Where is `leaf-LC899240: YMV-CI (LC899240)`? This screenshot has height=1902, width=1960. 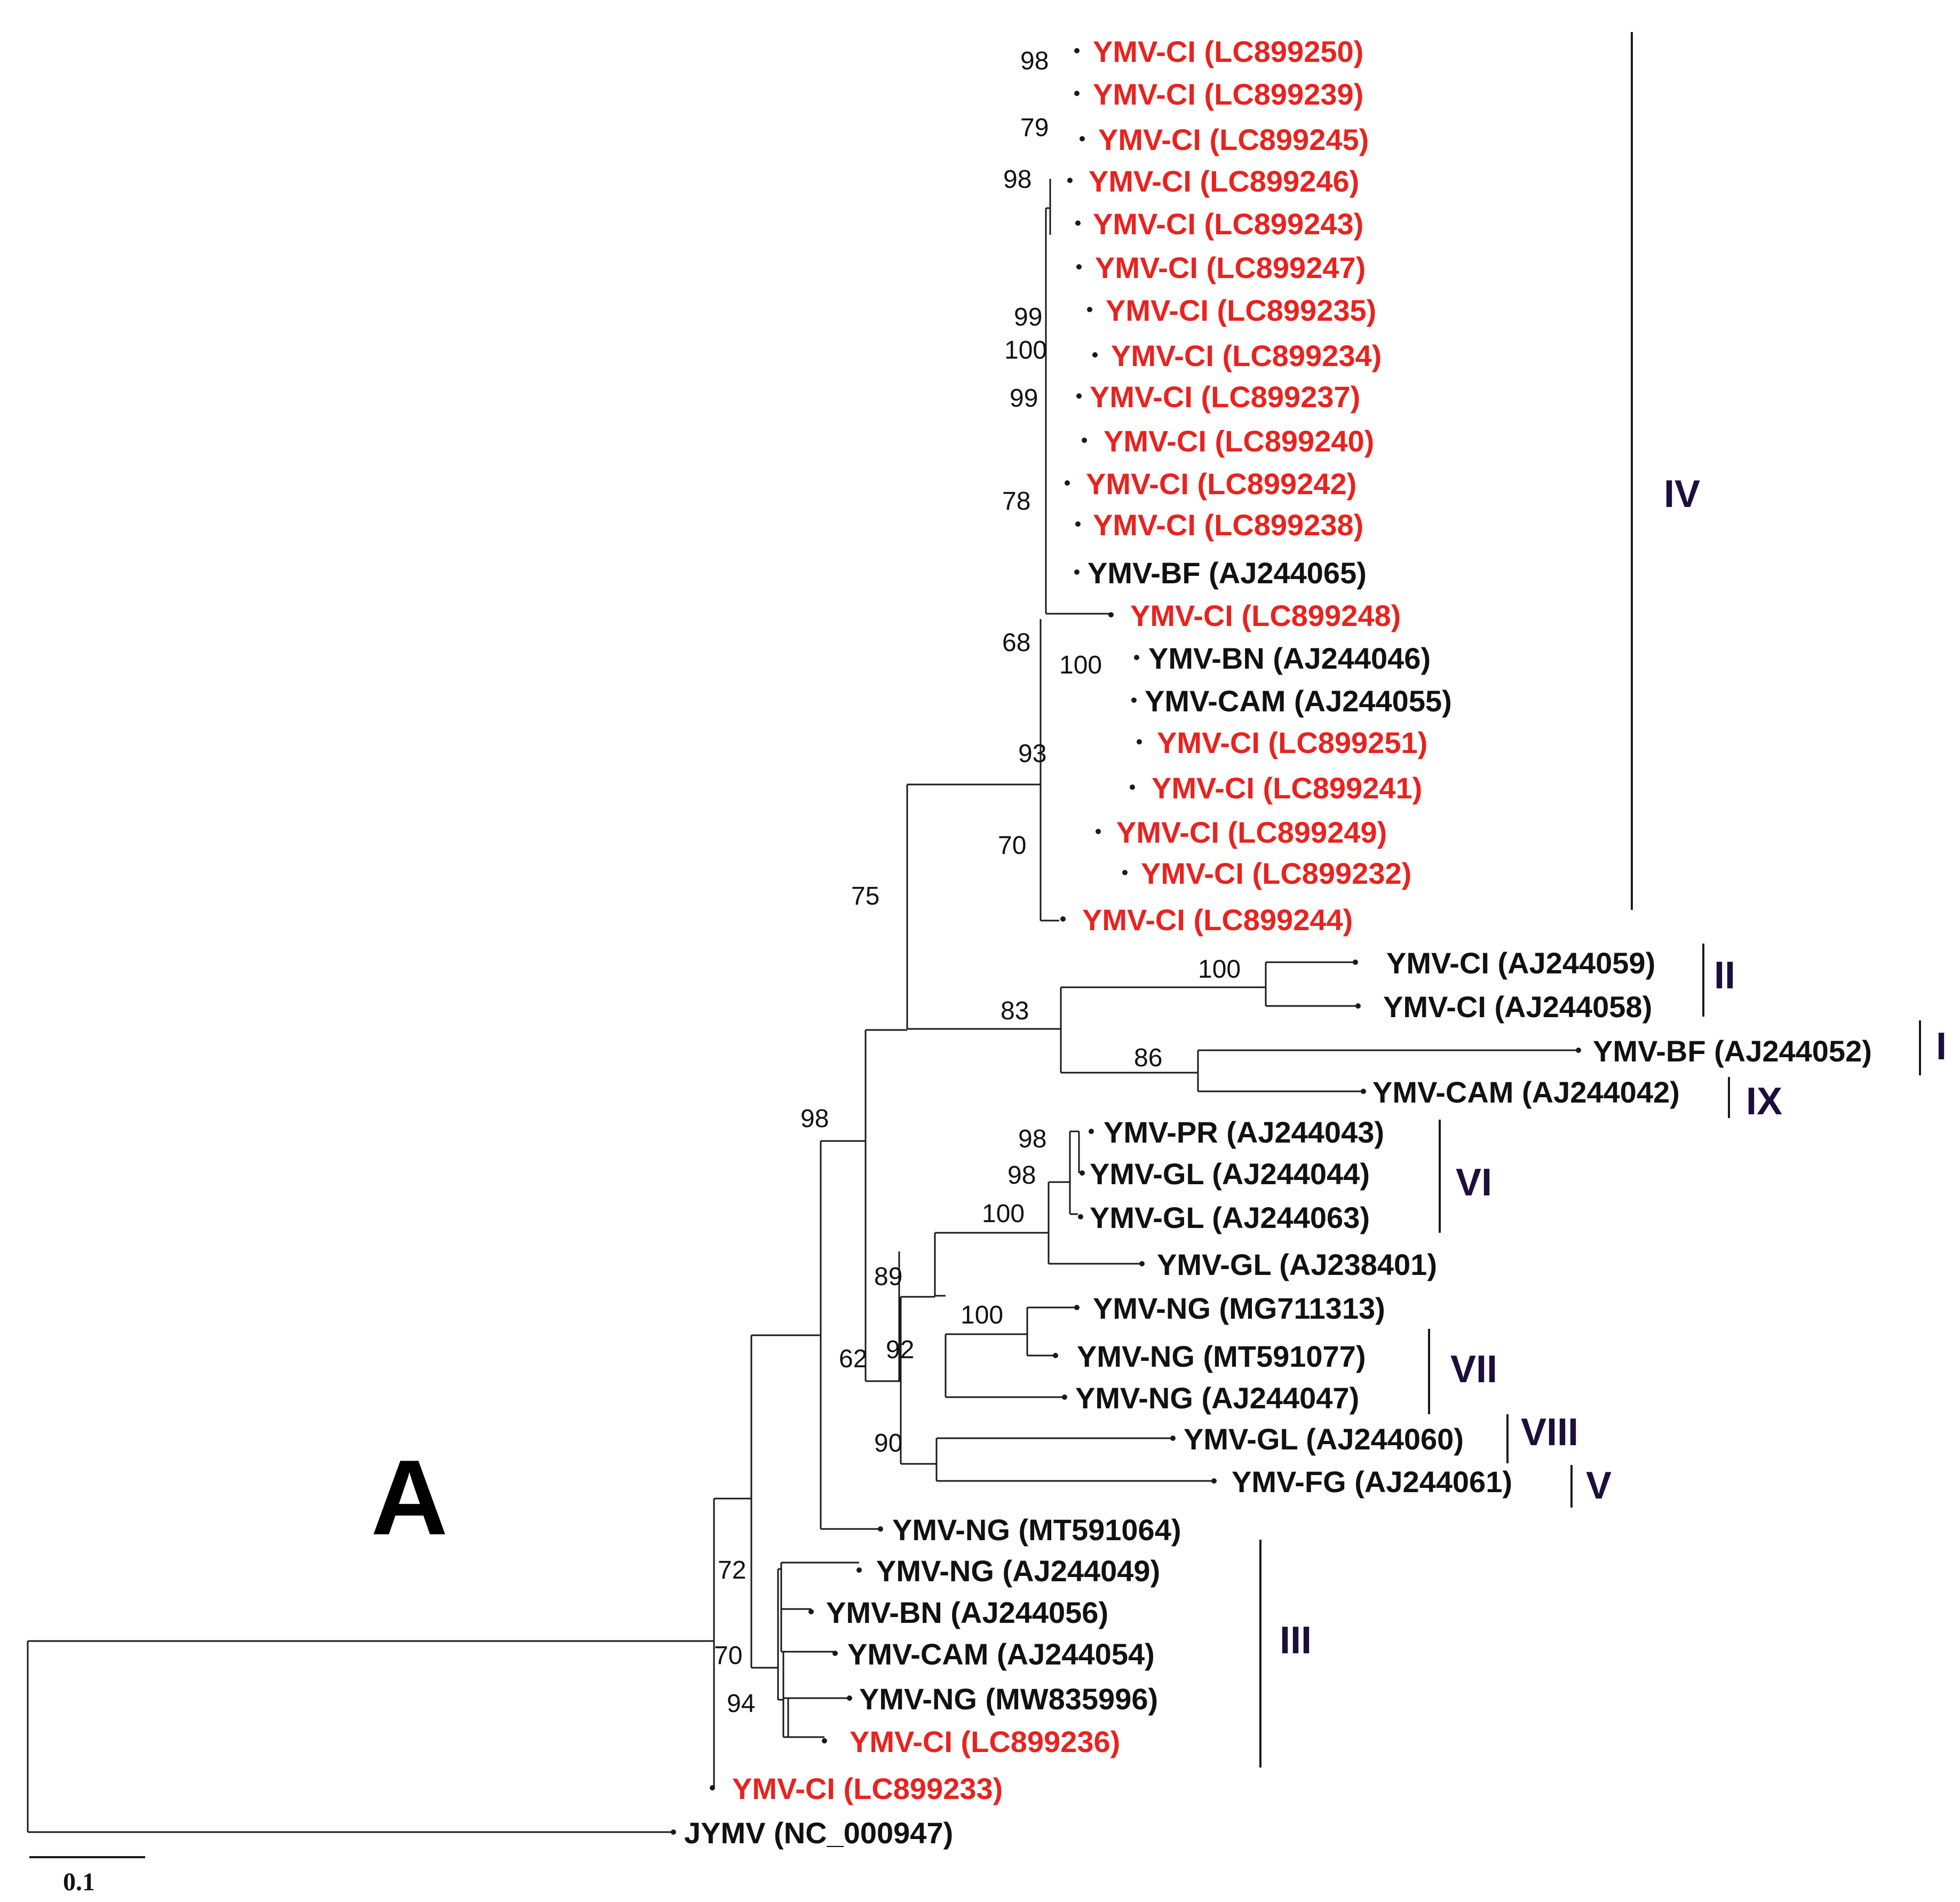
leaf-LC899240: YMV-CI (LC899240) is located at coordinates (1228, 441).